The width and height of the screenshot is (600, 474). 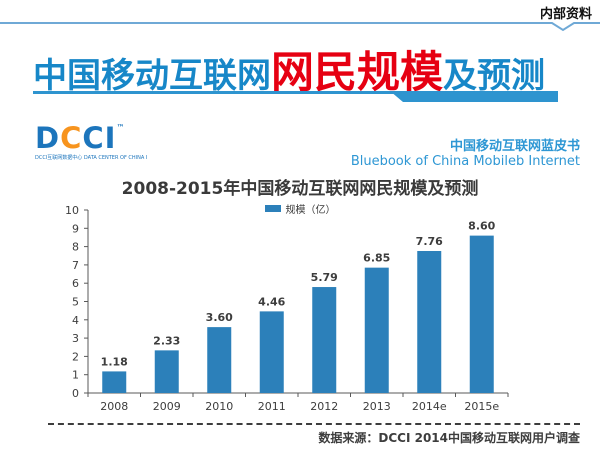 What do you see at coordinates (114, 406) in the screenshot?
I see `svg-text: 2008` at bounding box center [114, 406].